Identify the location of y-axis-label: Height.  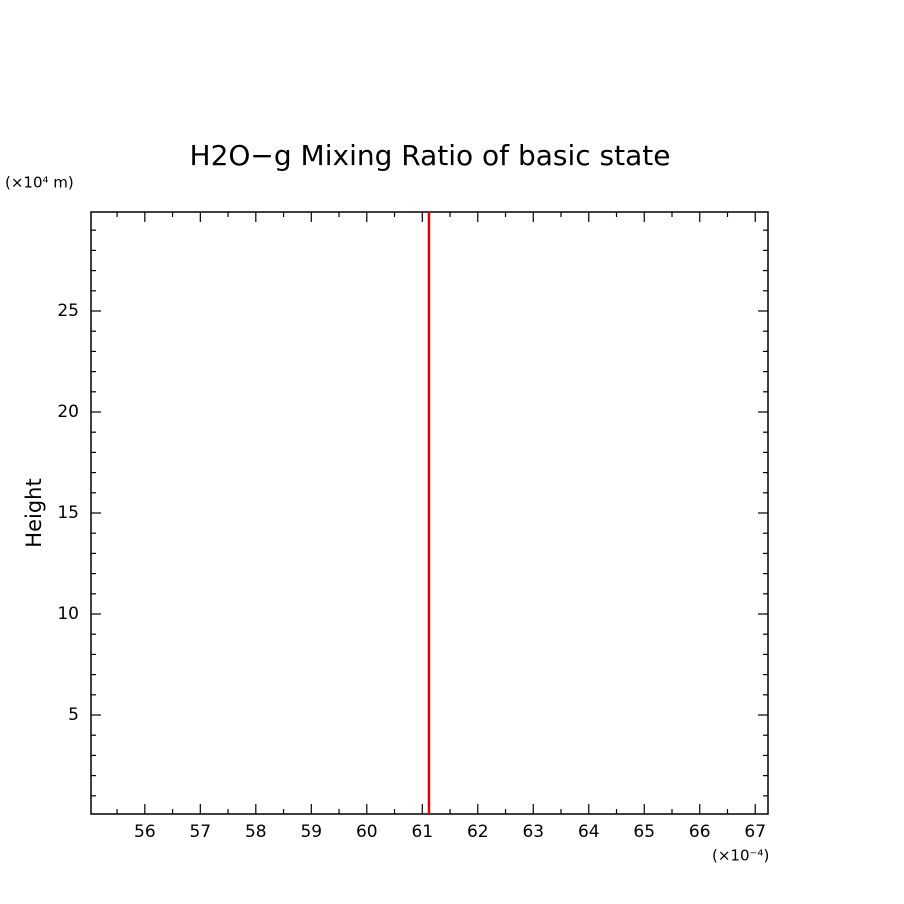
(34, 512).